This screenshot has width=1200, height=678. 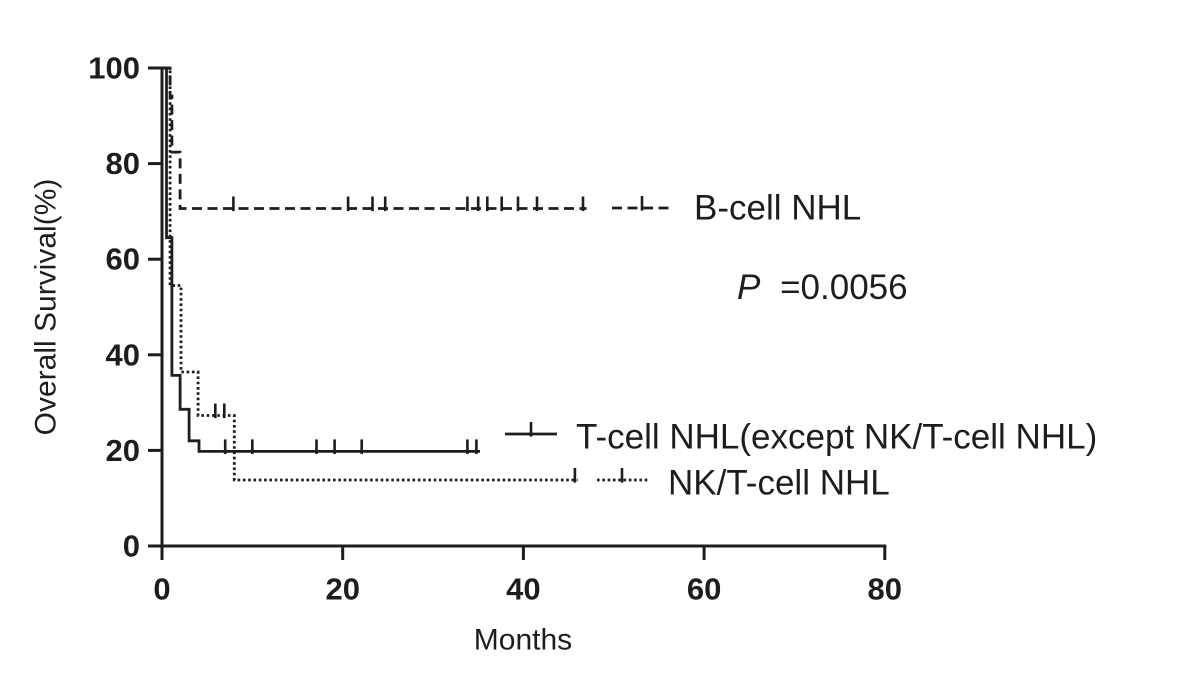 What do you see at coordinates (161, 589) in the screenshot?
I see `x-axis-tick-label: 0` at bounding box center [161, 589].